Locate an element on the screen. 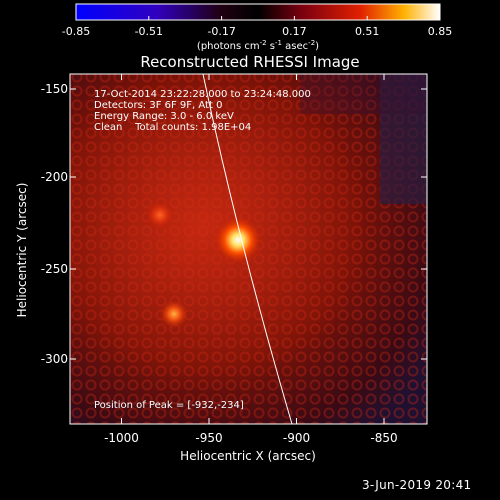 The image size is (500, 500). colorbar-tick-label: 0.51 is located at coordinates (367, 31).